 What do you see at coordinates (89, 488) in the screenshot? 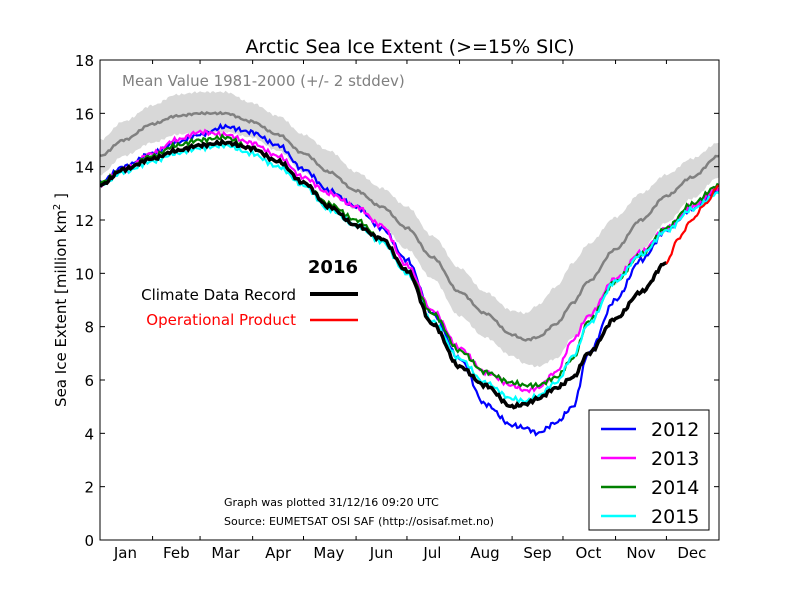
I see `y-tick-label-2: 2` at bounding box center [89, 488].